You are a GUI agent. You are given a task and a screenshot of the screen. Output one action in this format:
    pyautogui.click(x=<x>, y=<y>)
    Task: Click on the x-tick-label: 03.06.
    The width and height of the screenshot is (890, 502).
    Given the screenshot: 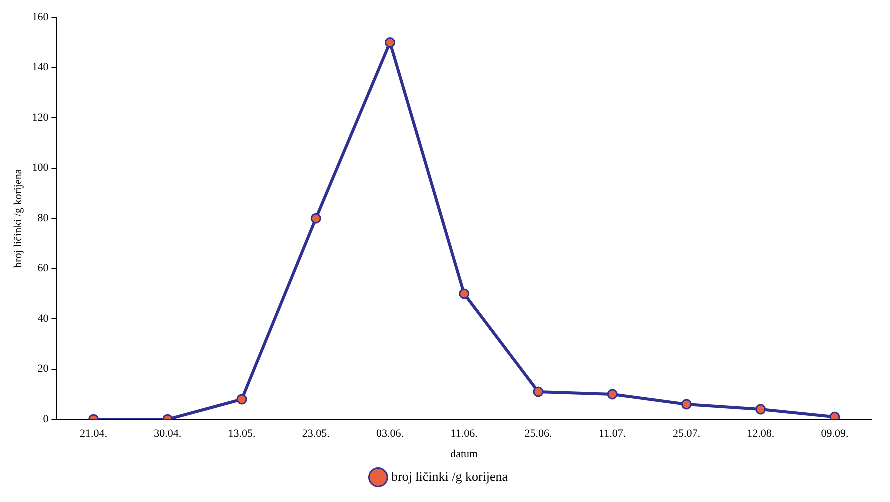 What is the action you would take?
    pyautogui.click(x=390, y=434)
    